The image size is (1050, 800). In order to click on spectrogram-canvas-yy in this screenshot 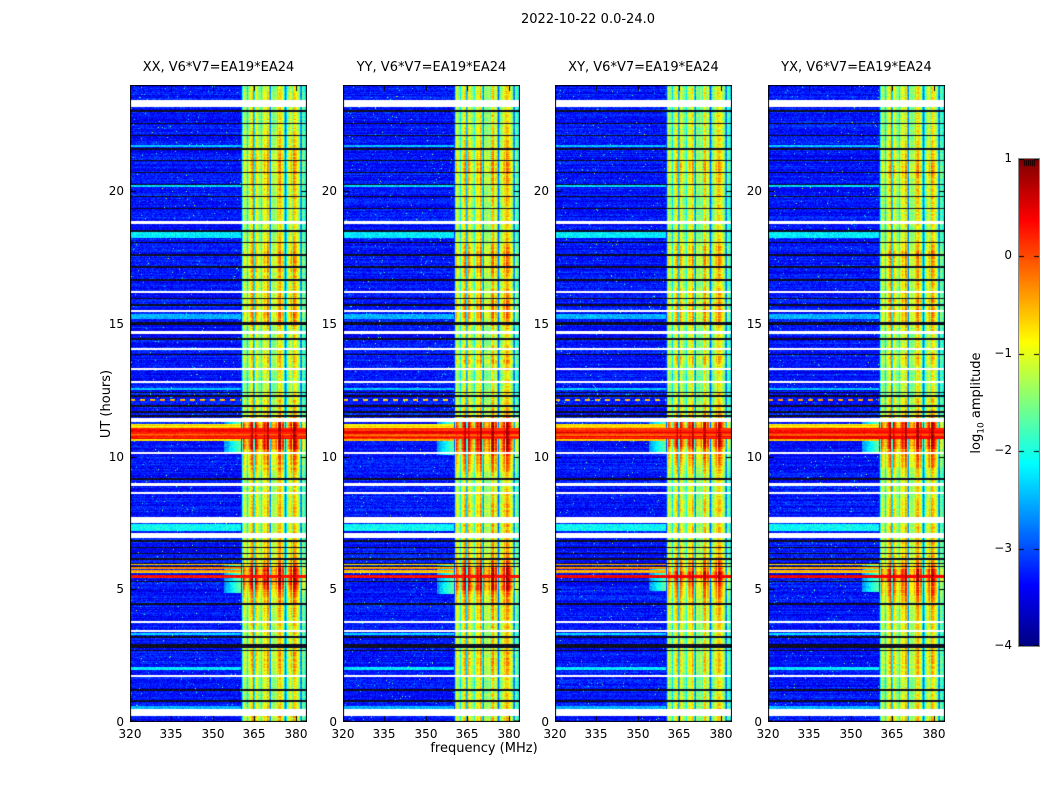, I will do `click(431, 403)`.